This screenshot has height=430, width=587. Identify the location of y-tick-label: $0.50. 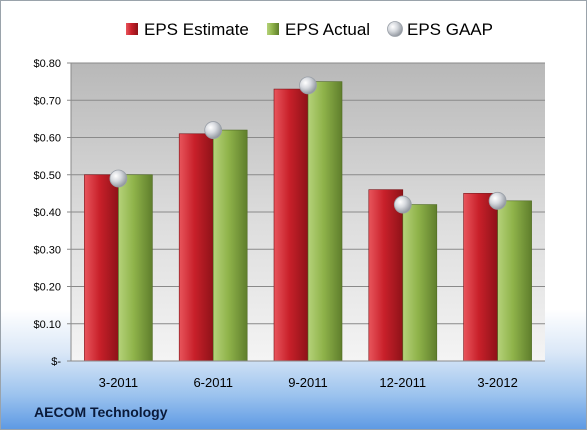
(47, 176).